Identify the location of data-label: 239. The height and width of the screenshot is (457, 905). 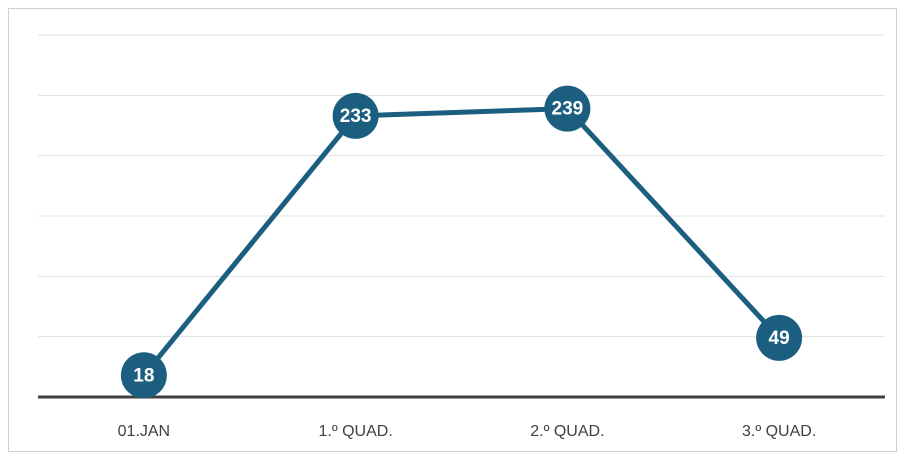
(568, 109).